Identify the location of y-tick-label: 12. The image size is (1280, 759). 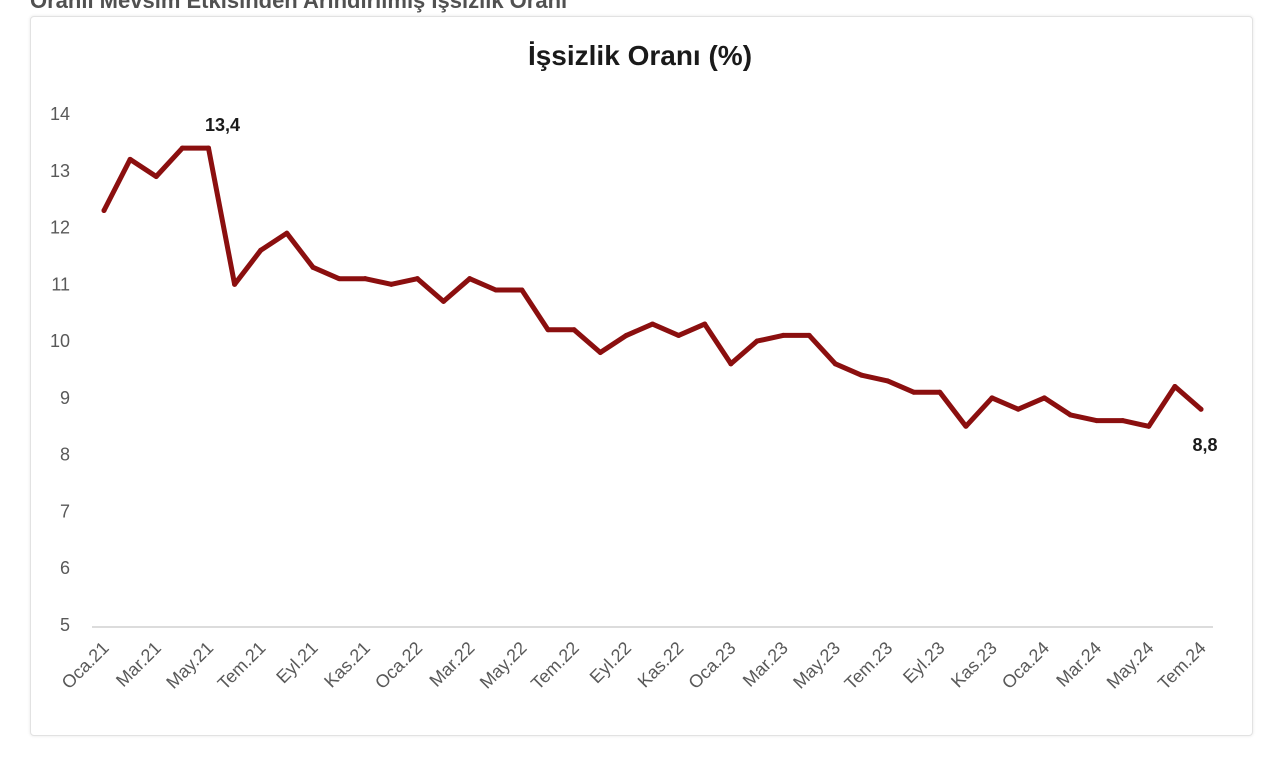
(60, 228).